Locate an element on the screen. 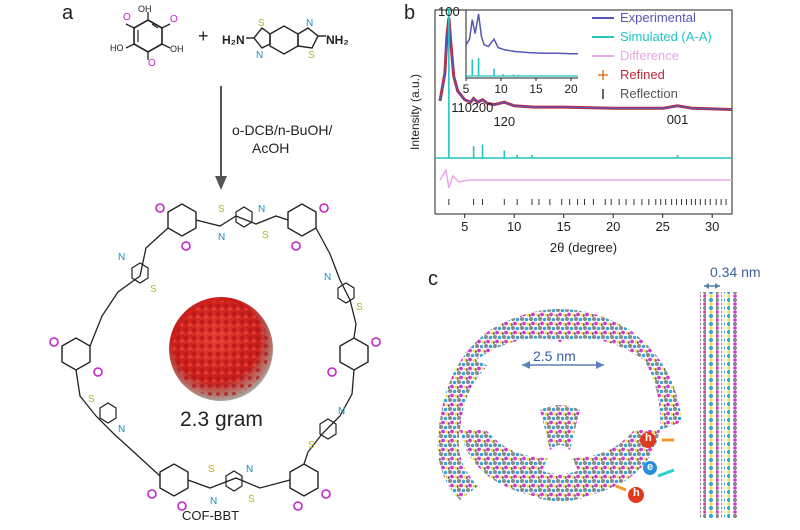 This screenshot has height=530, width=800. peak-label: 200 is located at coordinates (483, 107).